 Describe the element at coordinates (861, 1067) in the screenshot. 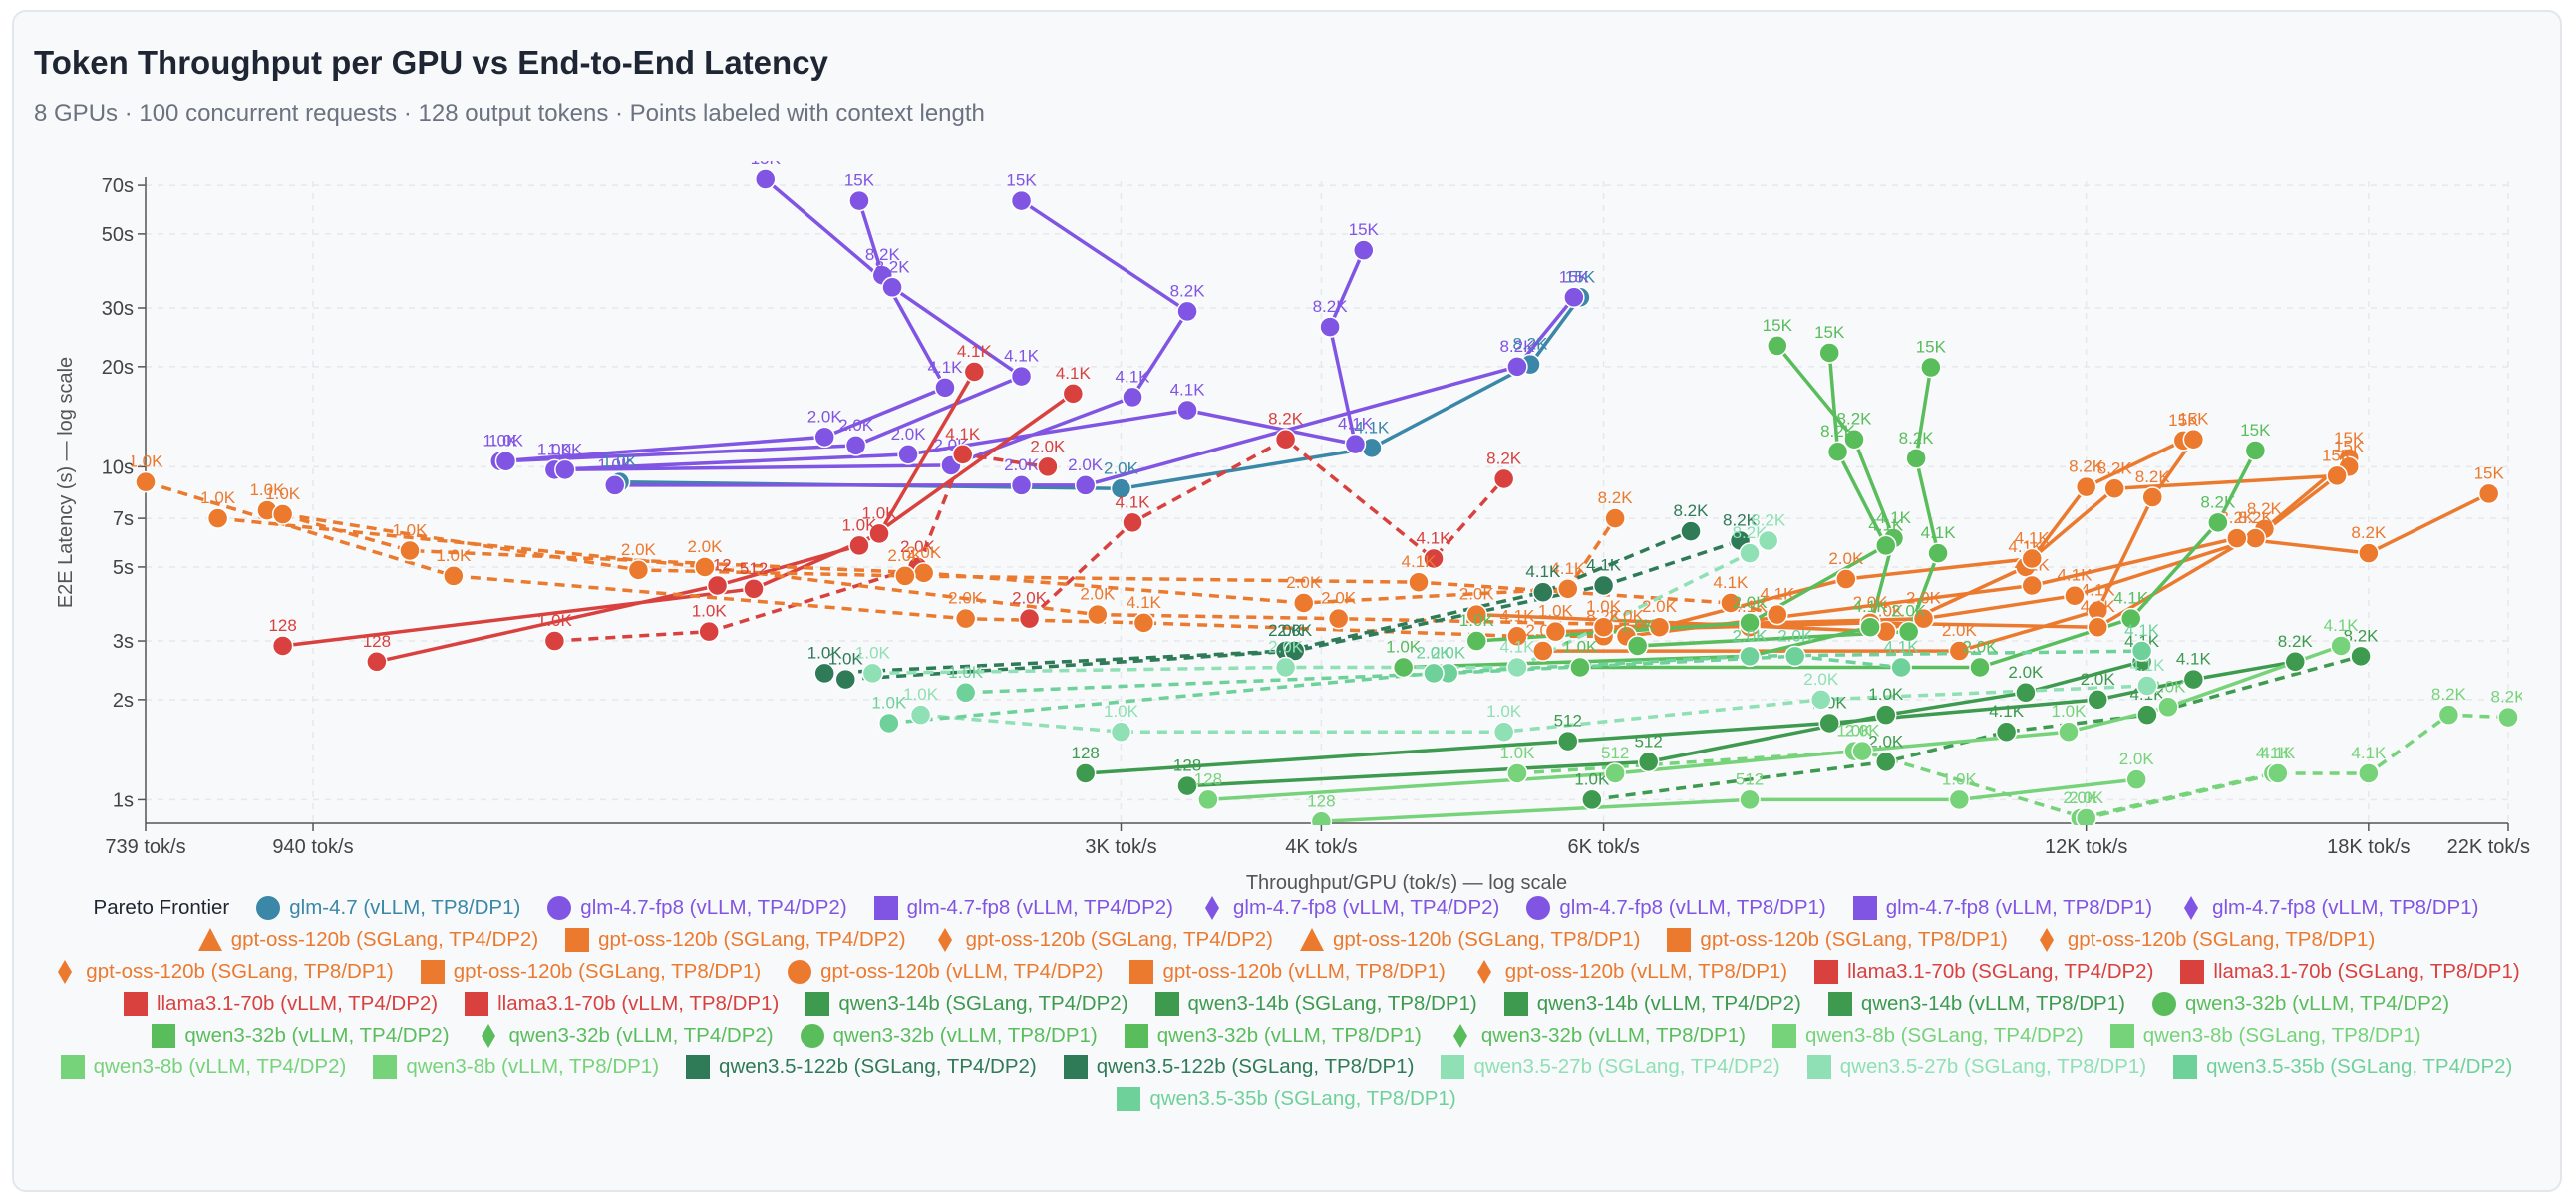

I see `legend-item: qwen3.5-122b (SGLang, TP4/DP2)` at that location.